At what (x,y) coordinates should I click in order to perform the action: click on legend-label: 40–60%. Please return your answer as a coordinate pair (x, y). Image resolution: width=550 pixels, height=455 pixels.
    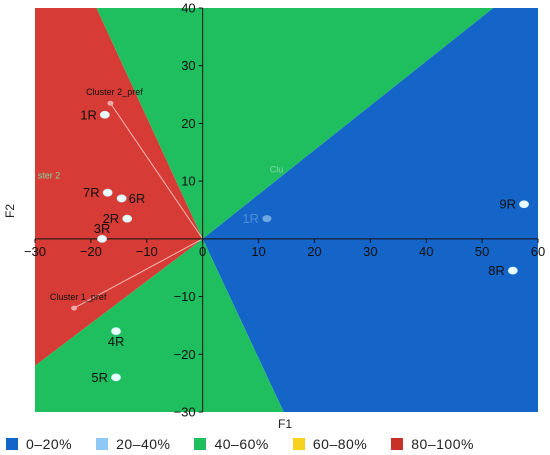
    Looking at the image, I should click on (241, 444).